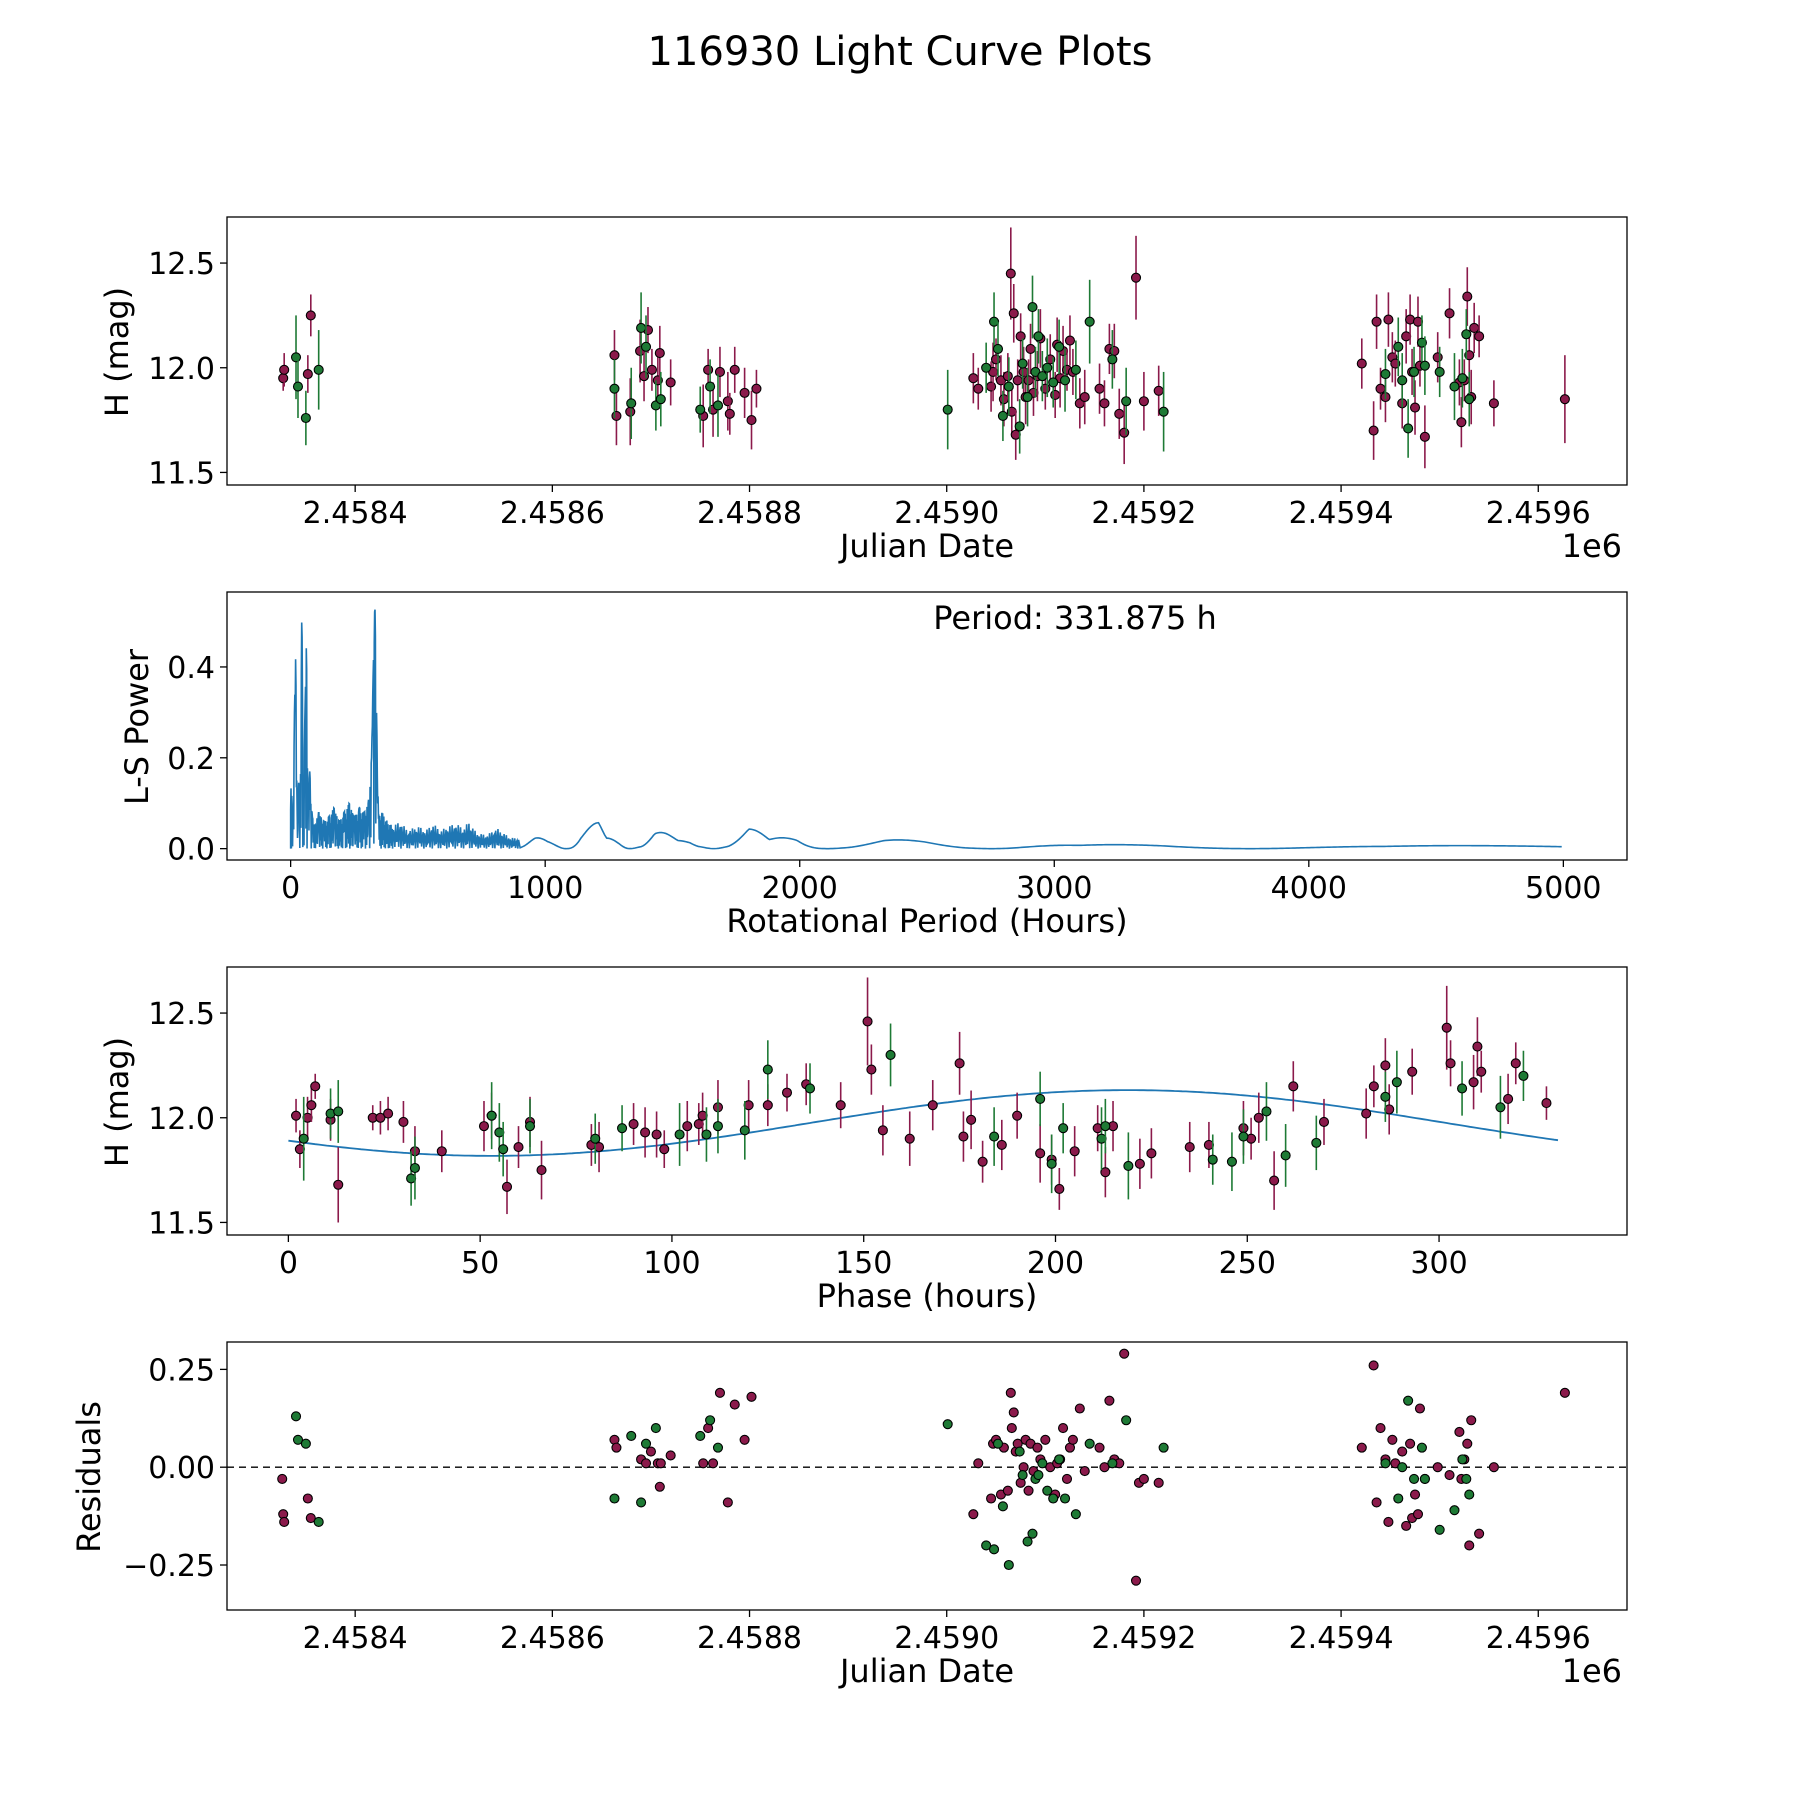  Describe the element at coordinates (946, 1638) in the screenshot. I see `x-tick-label: 2.4590` at that location.